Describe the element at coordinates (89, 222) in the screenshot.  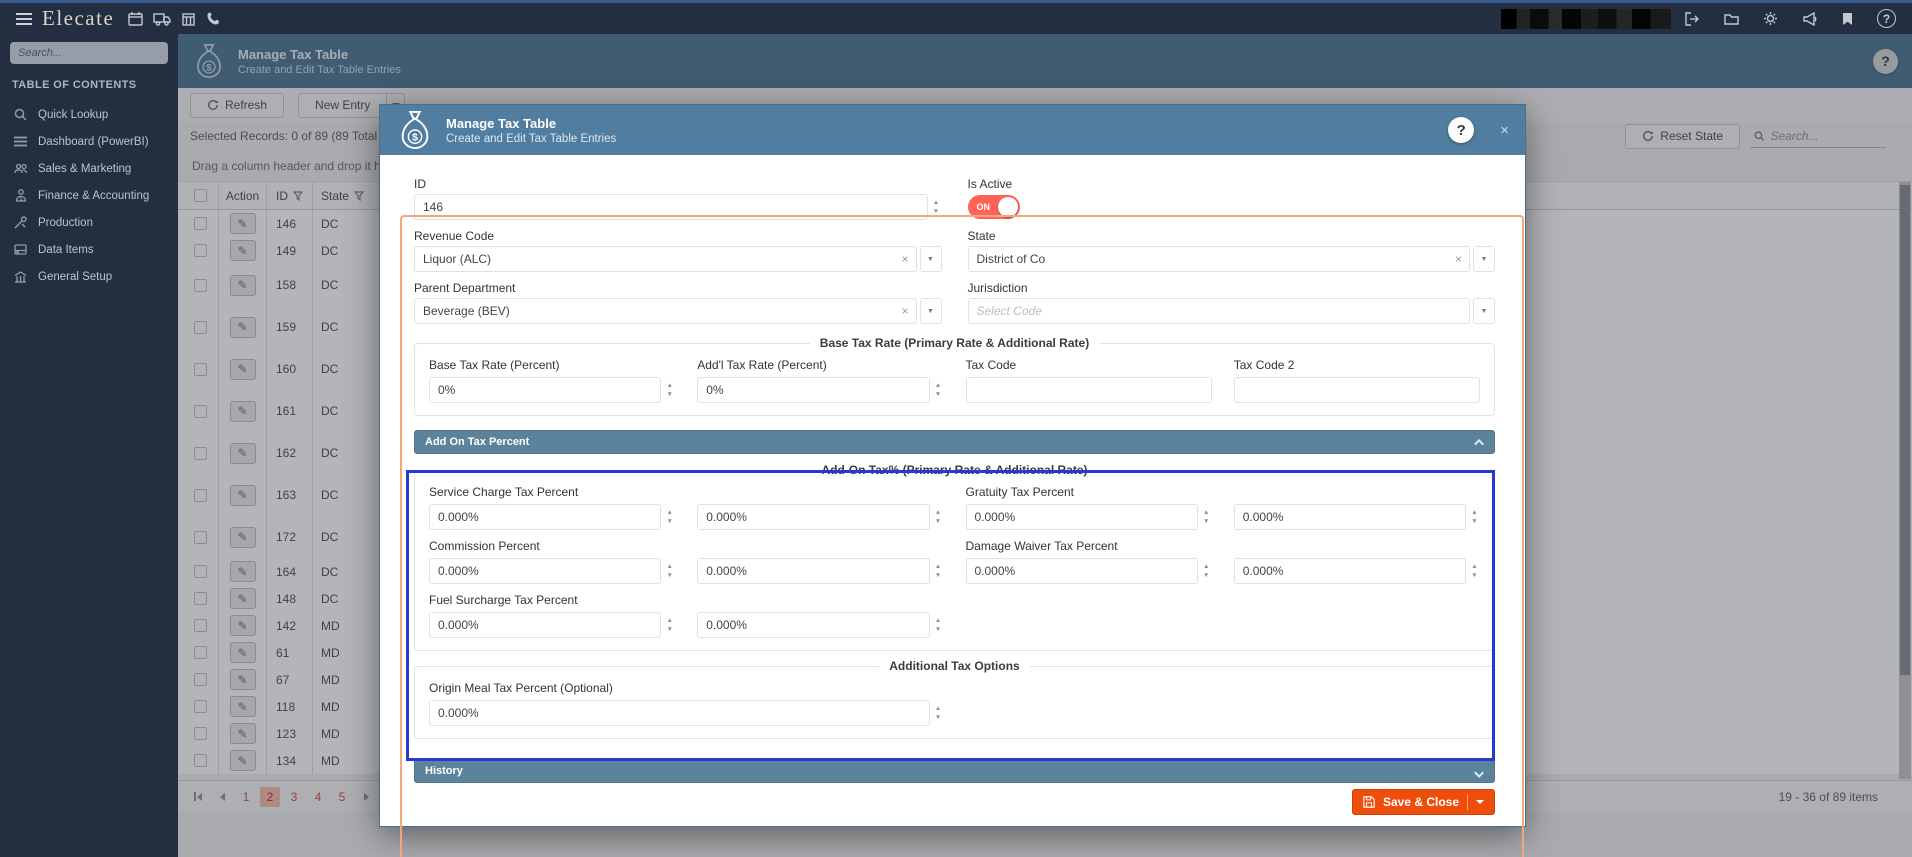
I see `sidebar-item-production: Production` at that location.